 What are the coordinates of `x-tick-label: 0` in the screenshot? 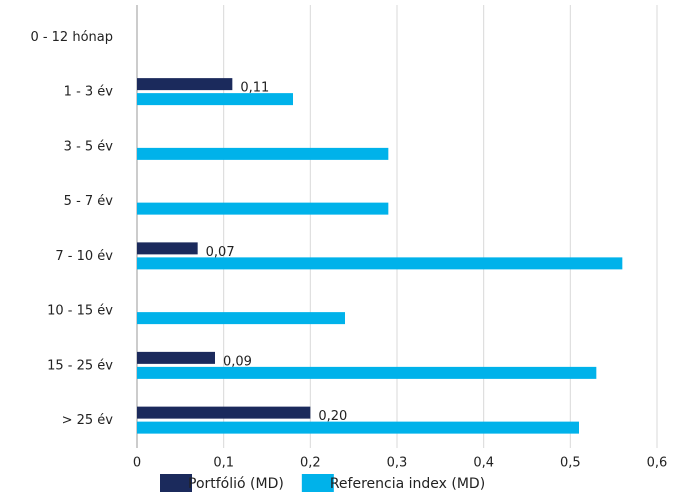 It's located at (137, 463).